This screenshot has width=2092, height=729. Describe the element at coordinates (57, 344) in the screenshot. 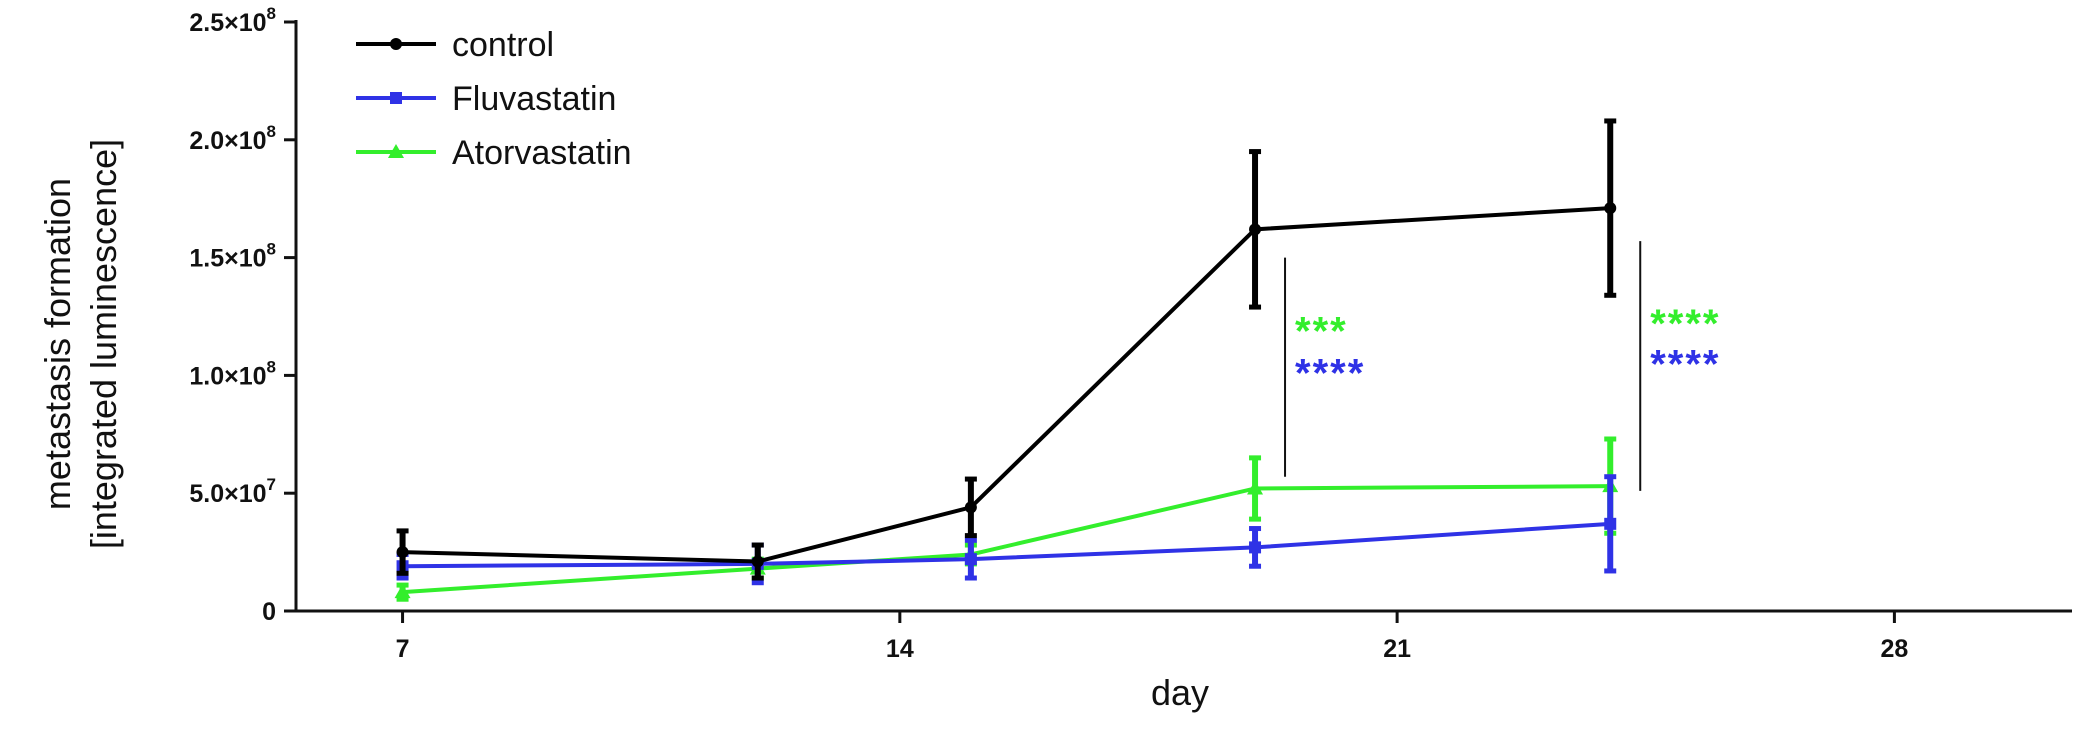

I see `y-axis-title-line1: metastasis formation` at that location.